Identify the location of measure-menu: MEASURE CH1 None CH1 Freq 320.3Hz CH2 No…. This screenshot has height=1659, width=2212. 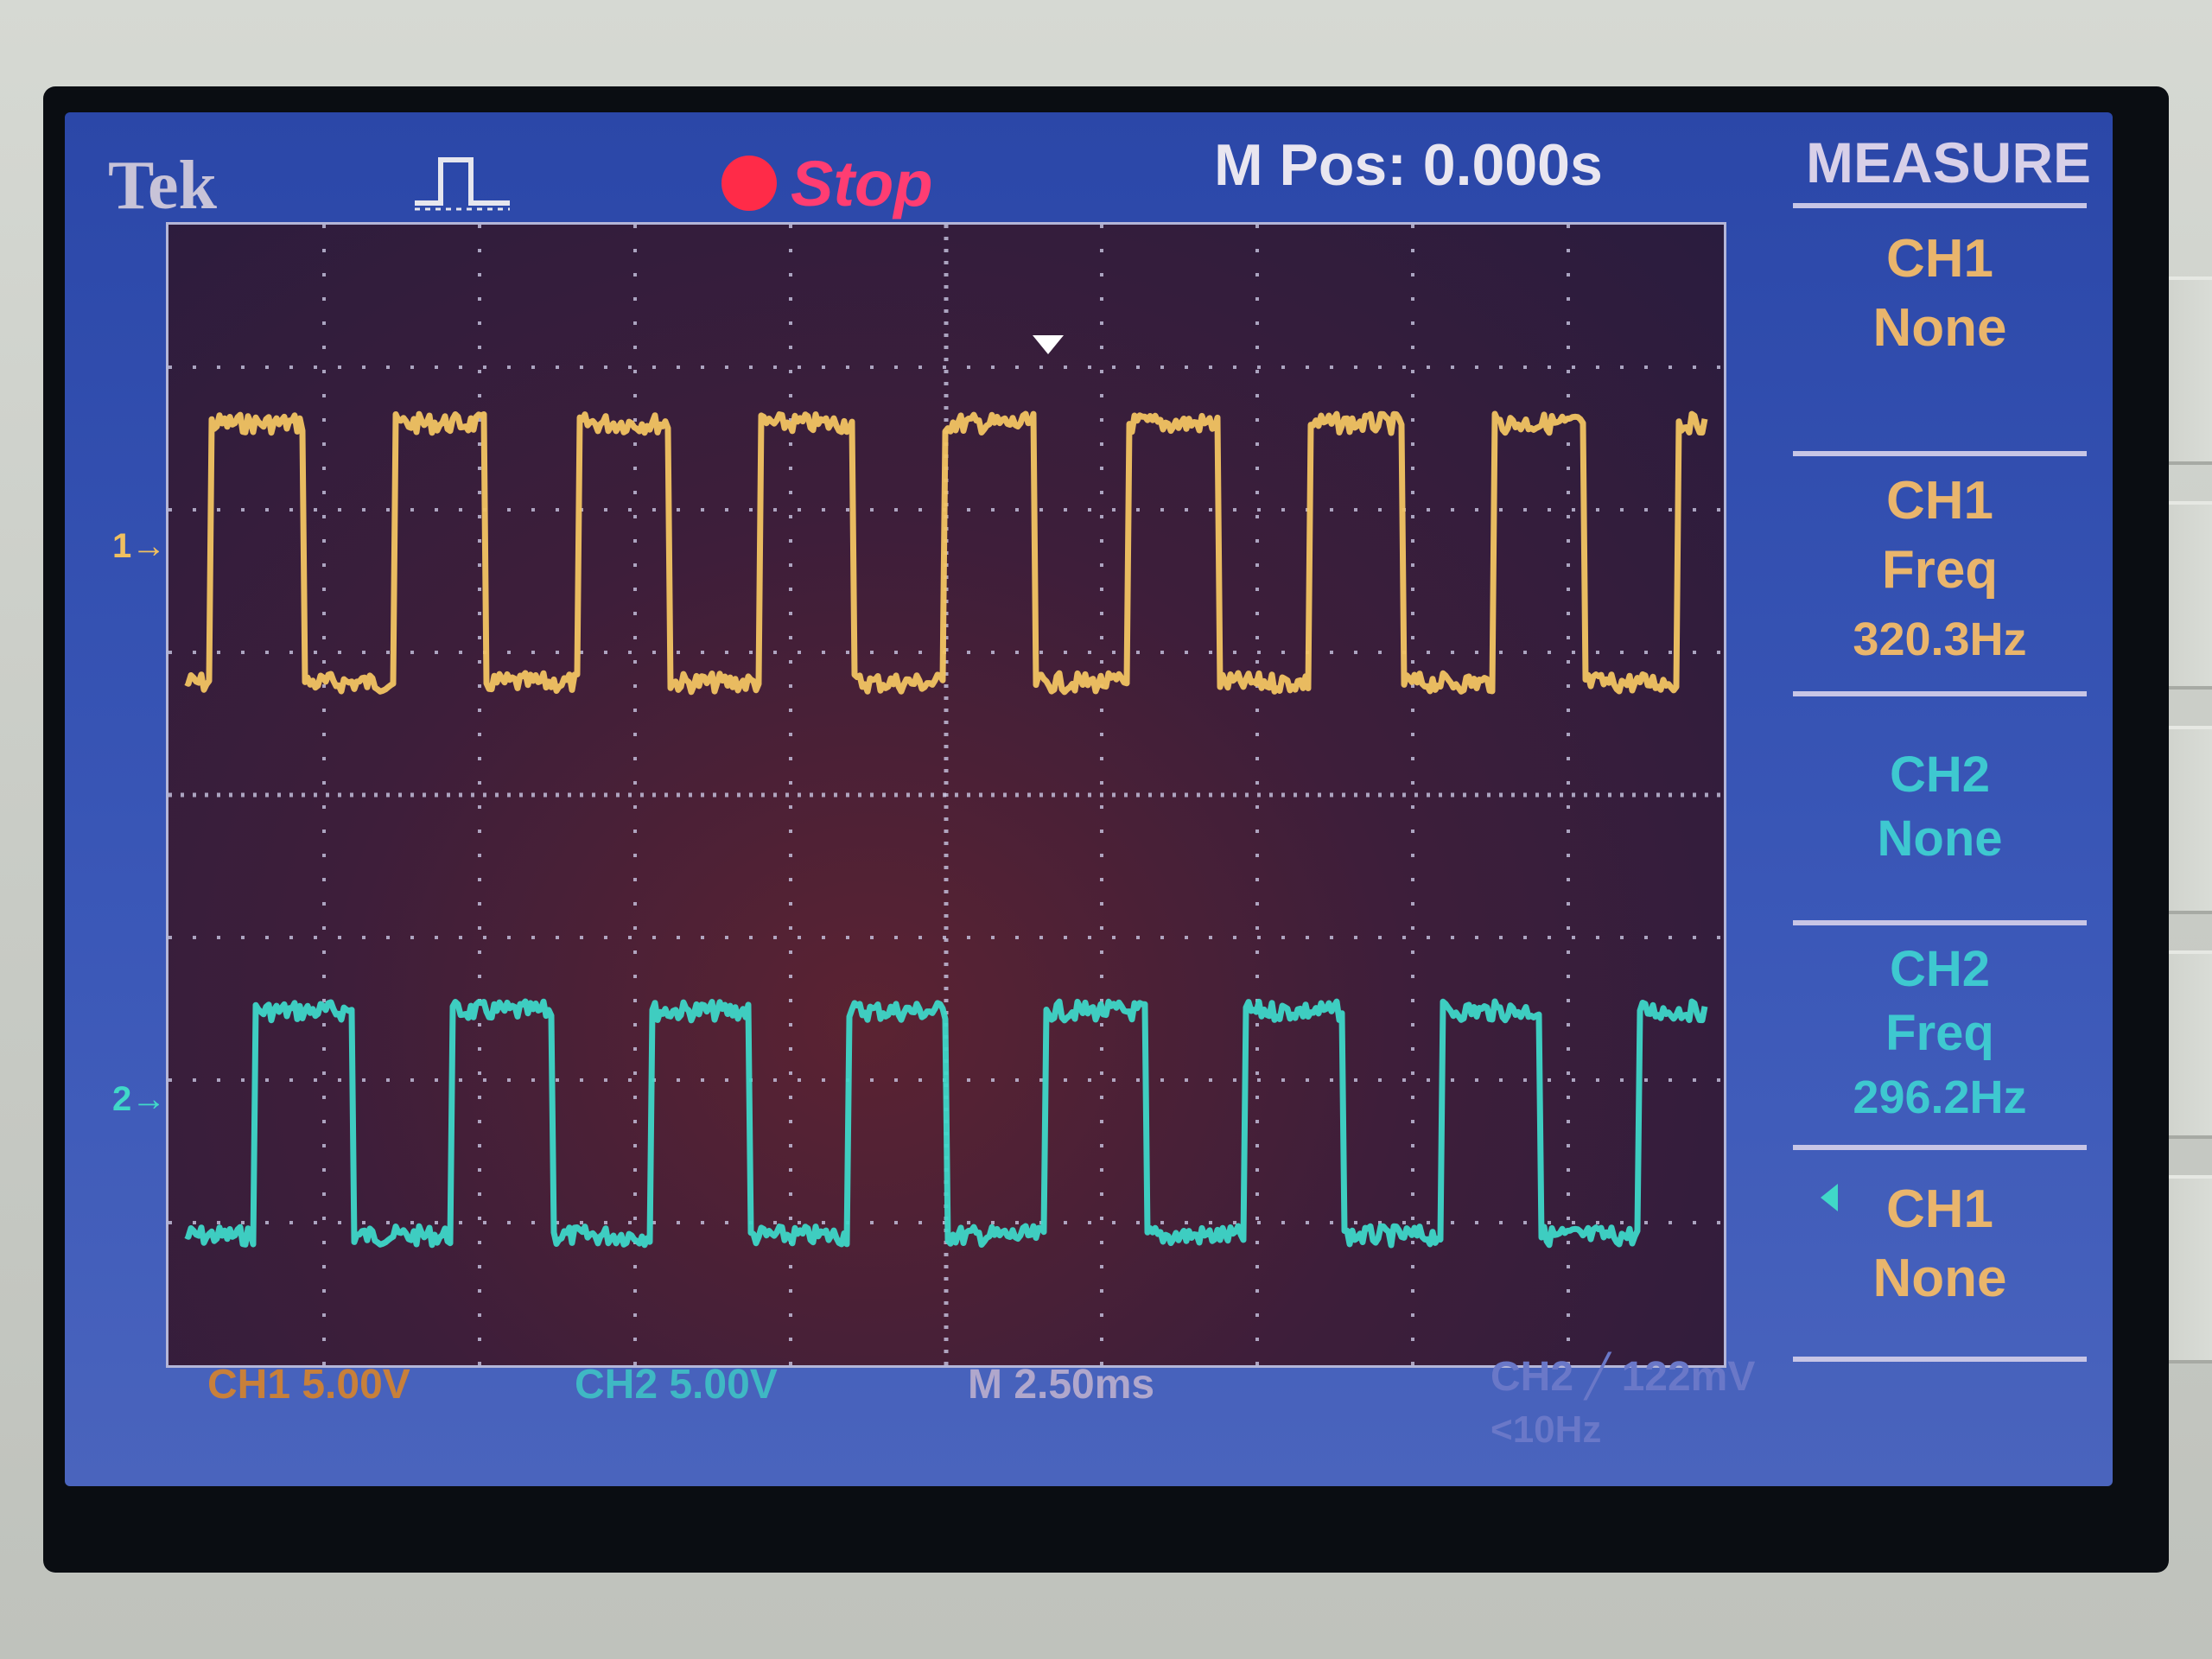
(1944, 799).